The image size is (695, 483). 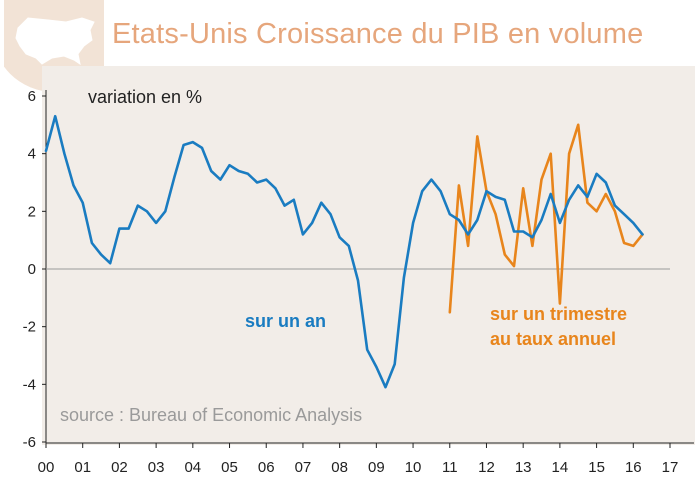 What do you see at coordinates (558, 314) in the screenshot?
I see `annotation-quarterly-line1: sur un trimestre` at bounding box center [558, 314].